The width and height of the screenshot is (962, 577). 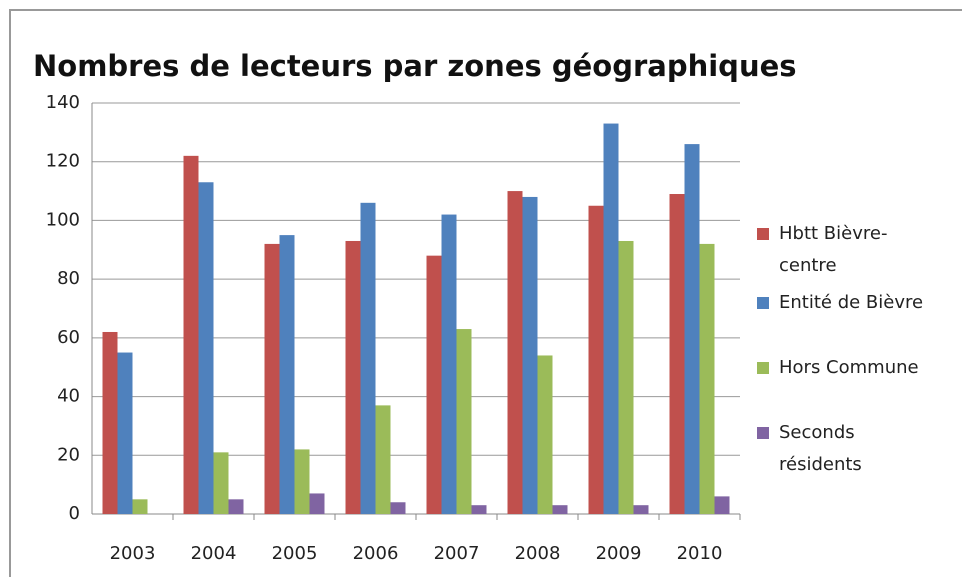 I want to click on x-tick-label: 2009, so click(x=619, y=553).